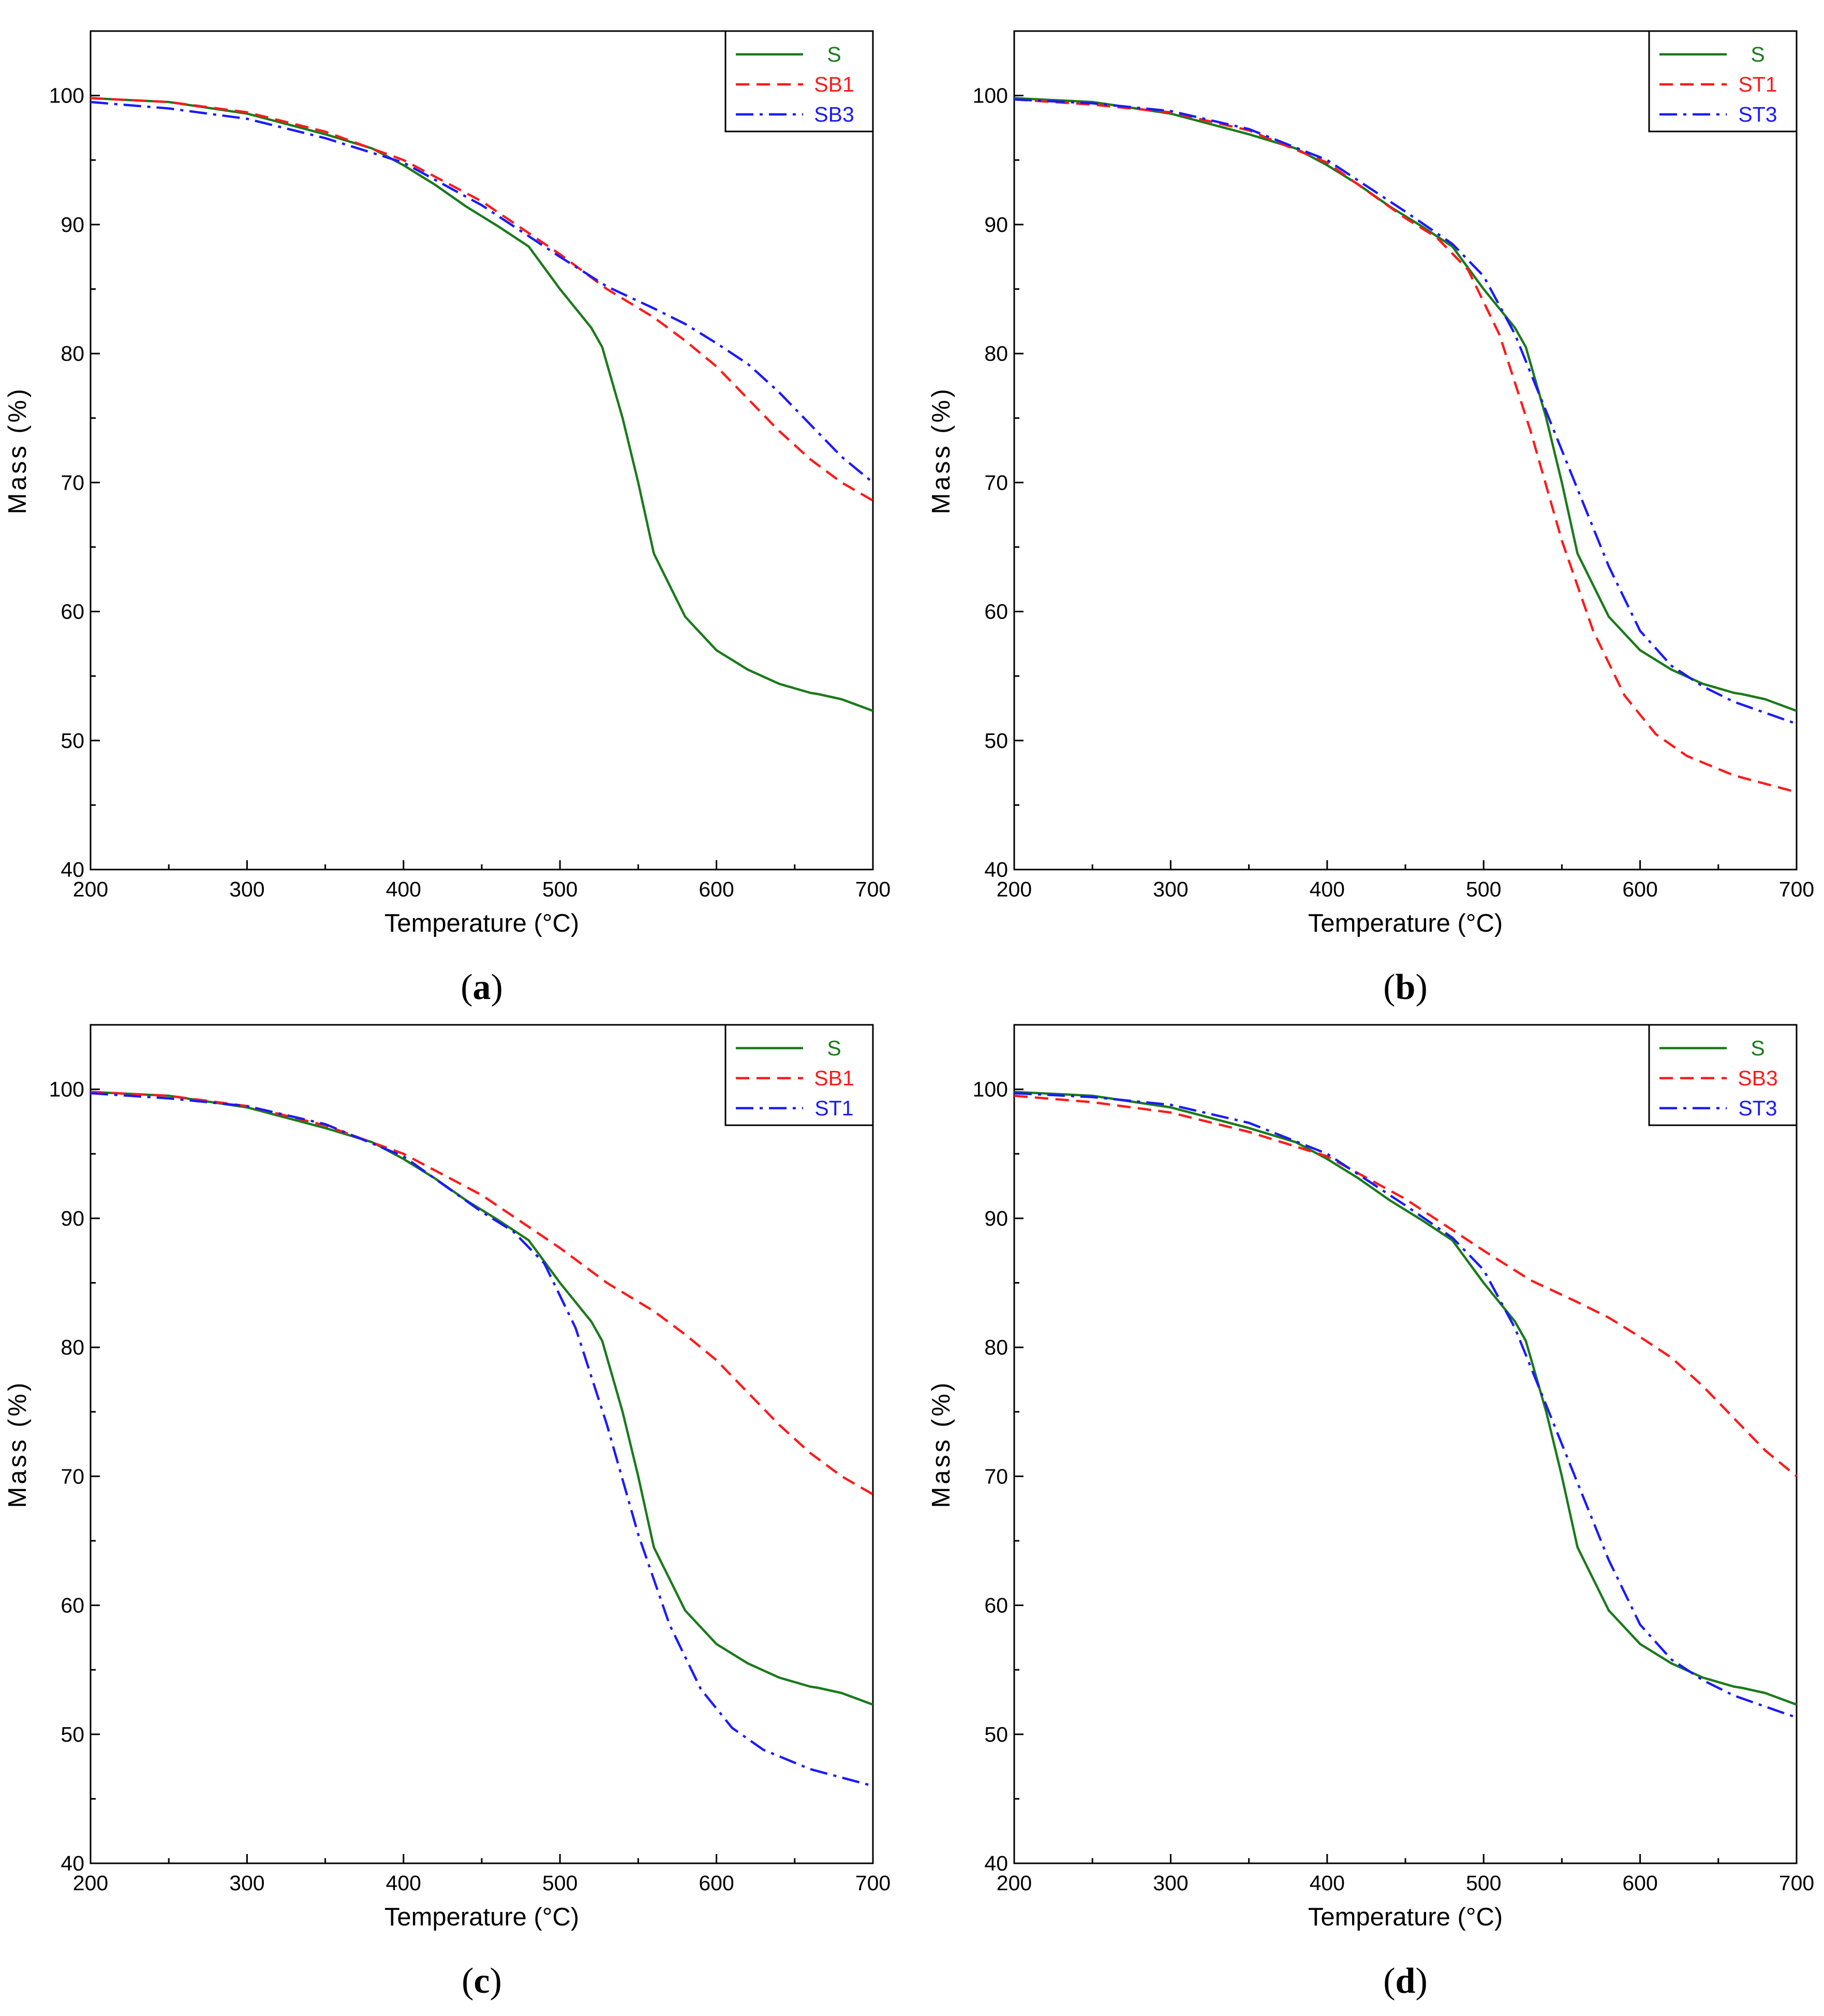 The height and width of the screenshot is (2016, 1824). I want to click on panel-label: (a), so click(482, 987).